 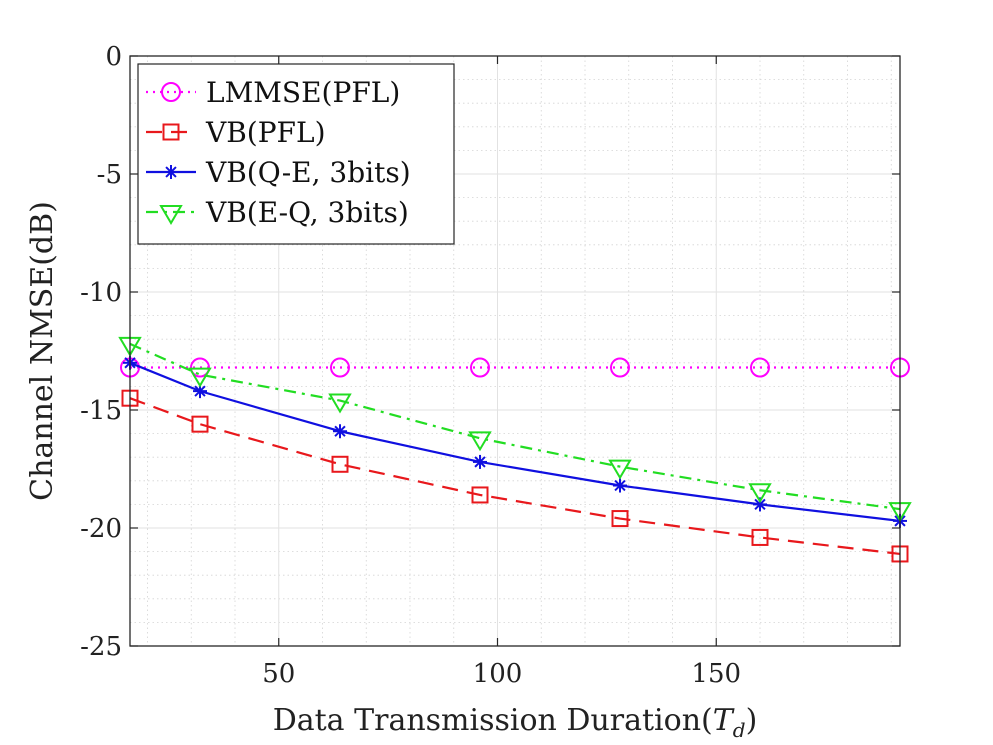 I want to click on y-tick-label: 0, so click(x=113, y=57).